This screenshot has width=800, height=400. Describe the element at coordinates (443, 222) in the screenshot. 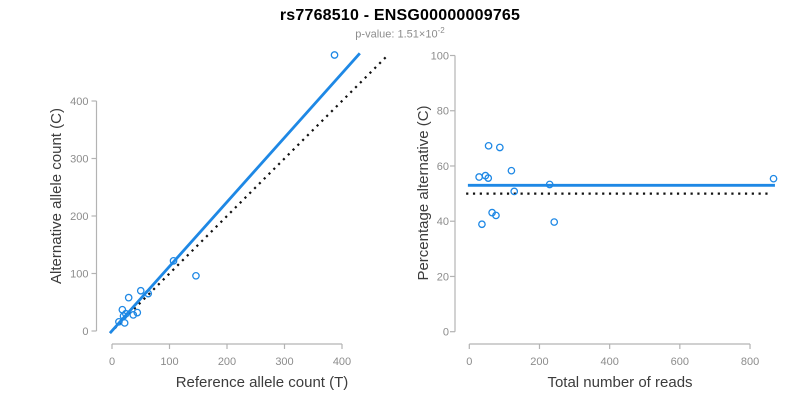

I see `y-tick-label: 40` at that location.